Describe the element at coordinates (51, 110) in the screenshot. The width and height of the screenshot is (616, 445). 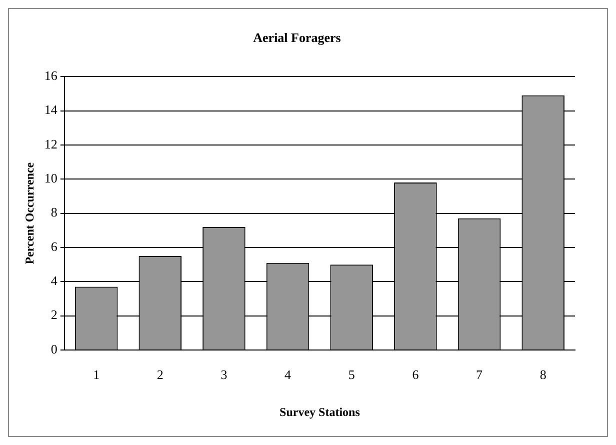
I see `y-tick-label: 14` at that location.